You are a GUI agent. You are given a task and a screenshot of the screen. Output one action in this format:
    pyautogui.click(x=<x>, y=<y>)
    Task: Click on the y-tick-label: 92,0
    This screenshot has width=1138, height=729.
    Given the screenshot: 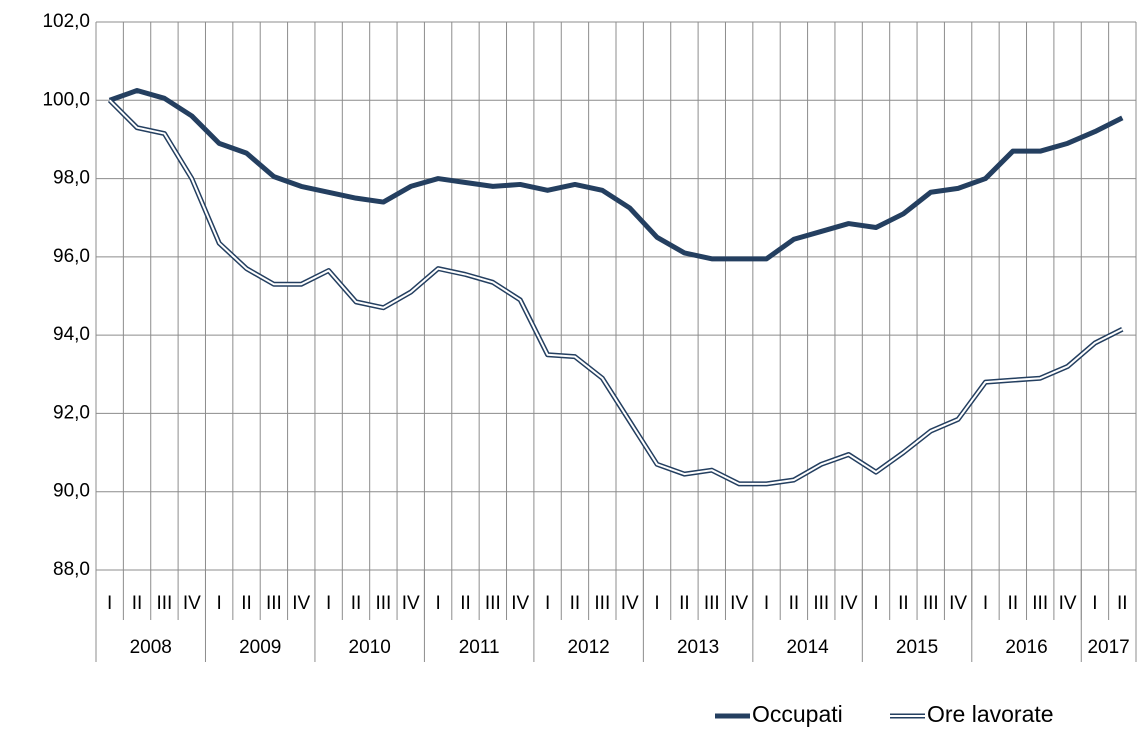 What is the action you would take?
    pyautogui.click(x=71, y=412)
    